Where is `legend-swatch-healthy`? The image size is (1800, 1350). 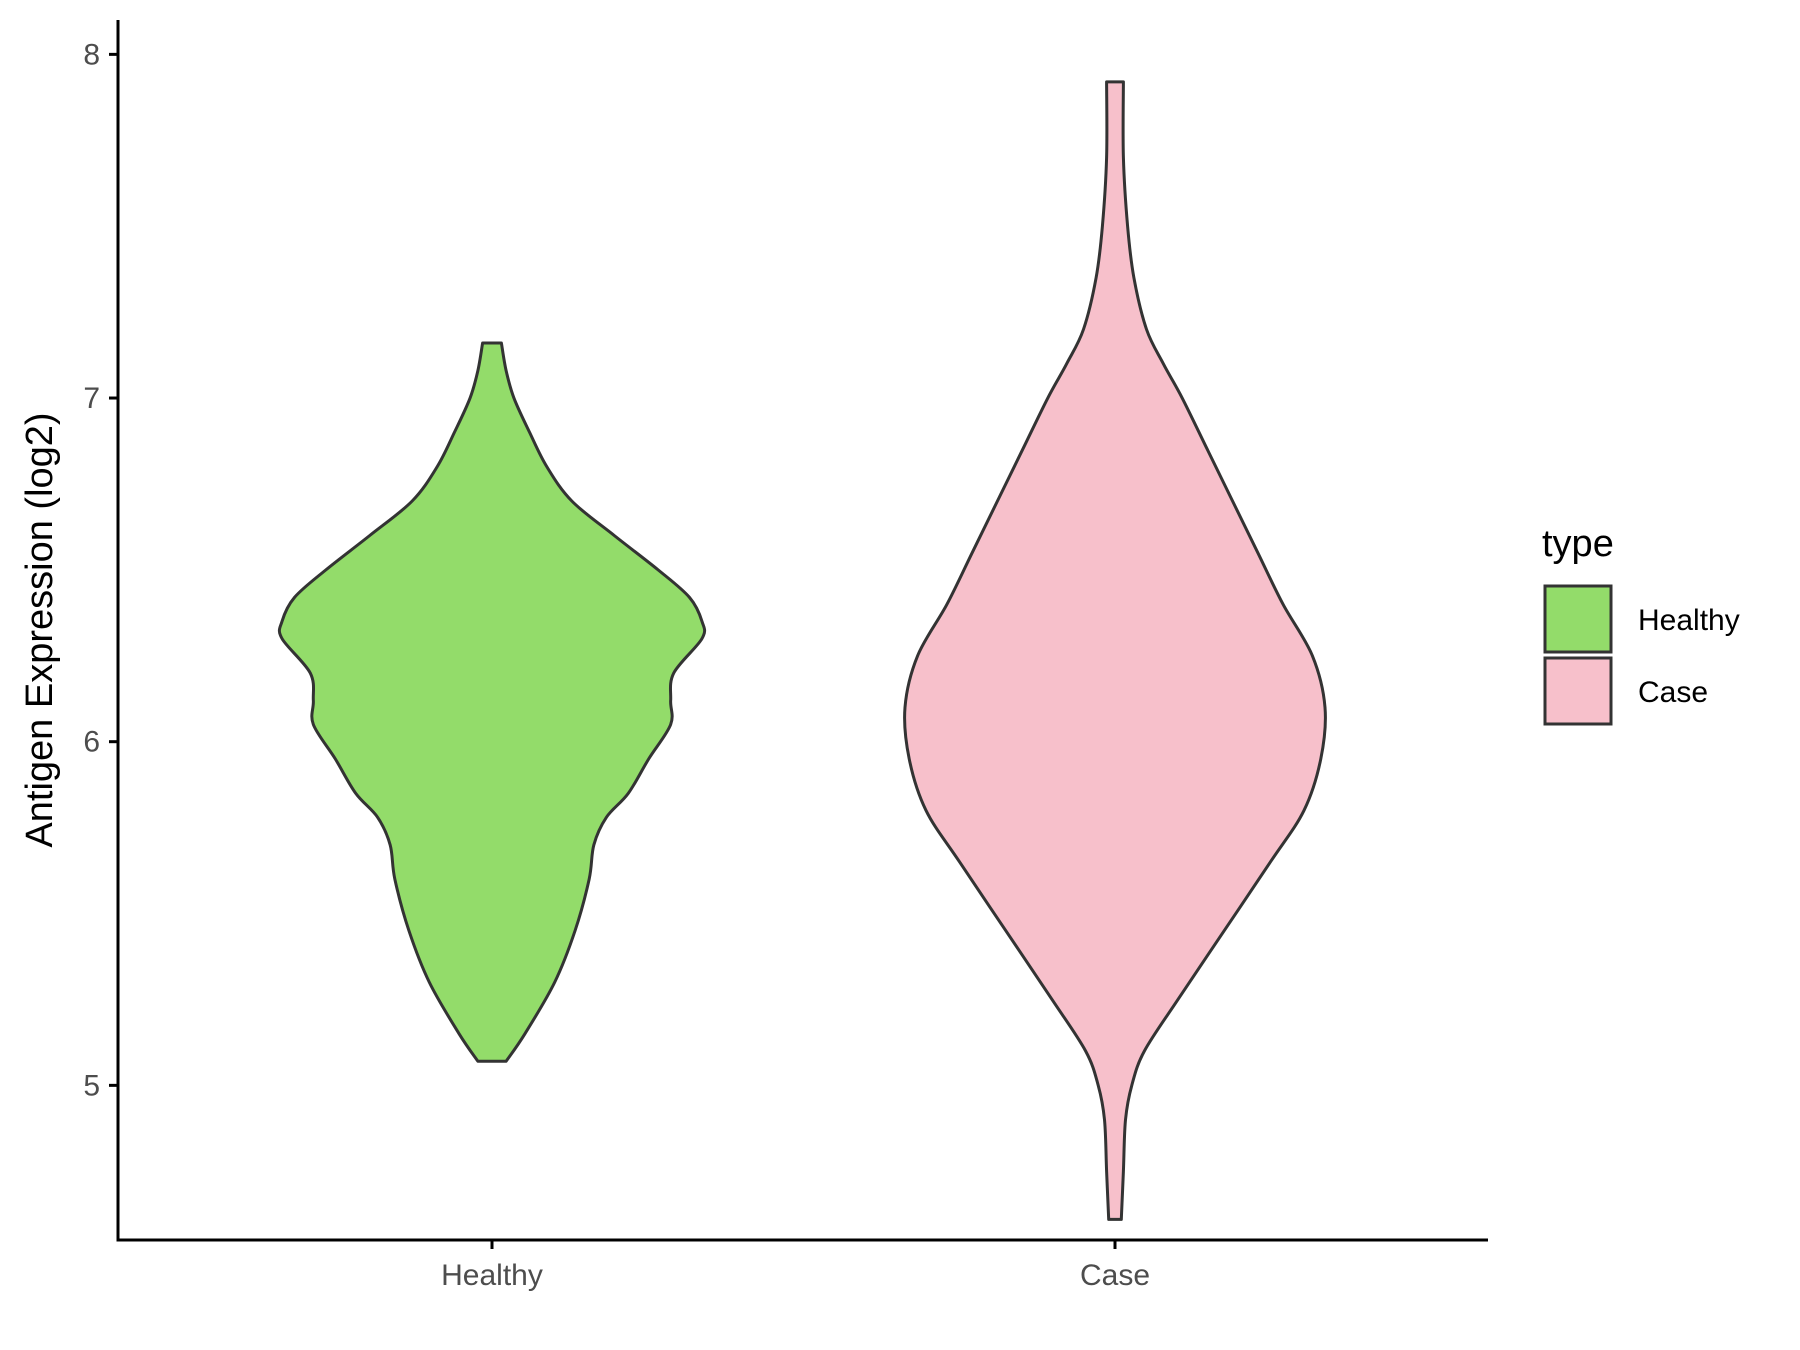 legend-swatch-healthy is located at coordinates (1578, 619).